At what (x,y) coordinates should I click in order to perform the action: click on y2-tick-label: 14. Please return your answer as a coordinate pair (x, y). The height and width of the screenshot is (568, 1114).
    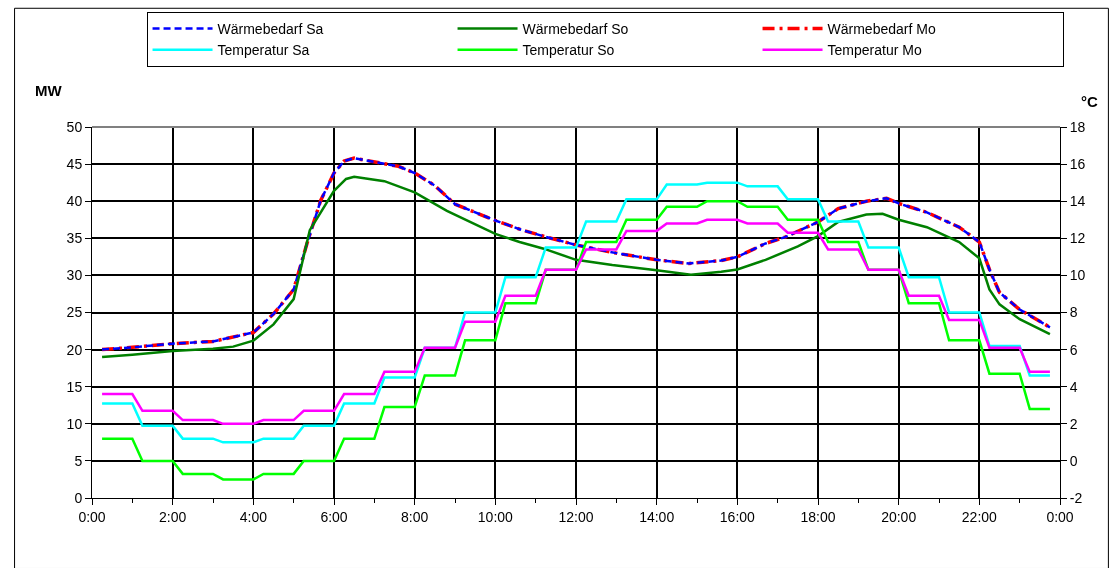
    Looking at the image, I should click on (1077, 201).